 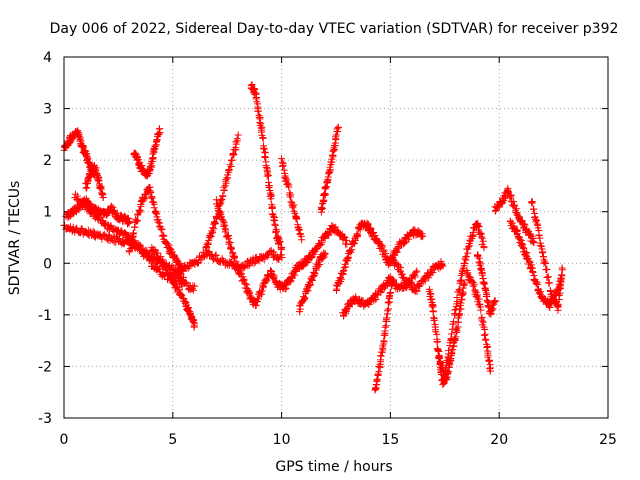 I want to click on y-tick-label: 0, so click(x=47, y=264).